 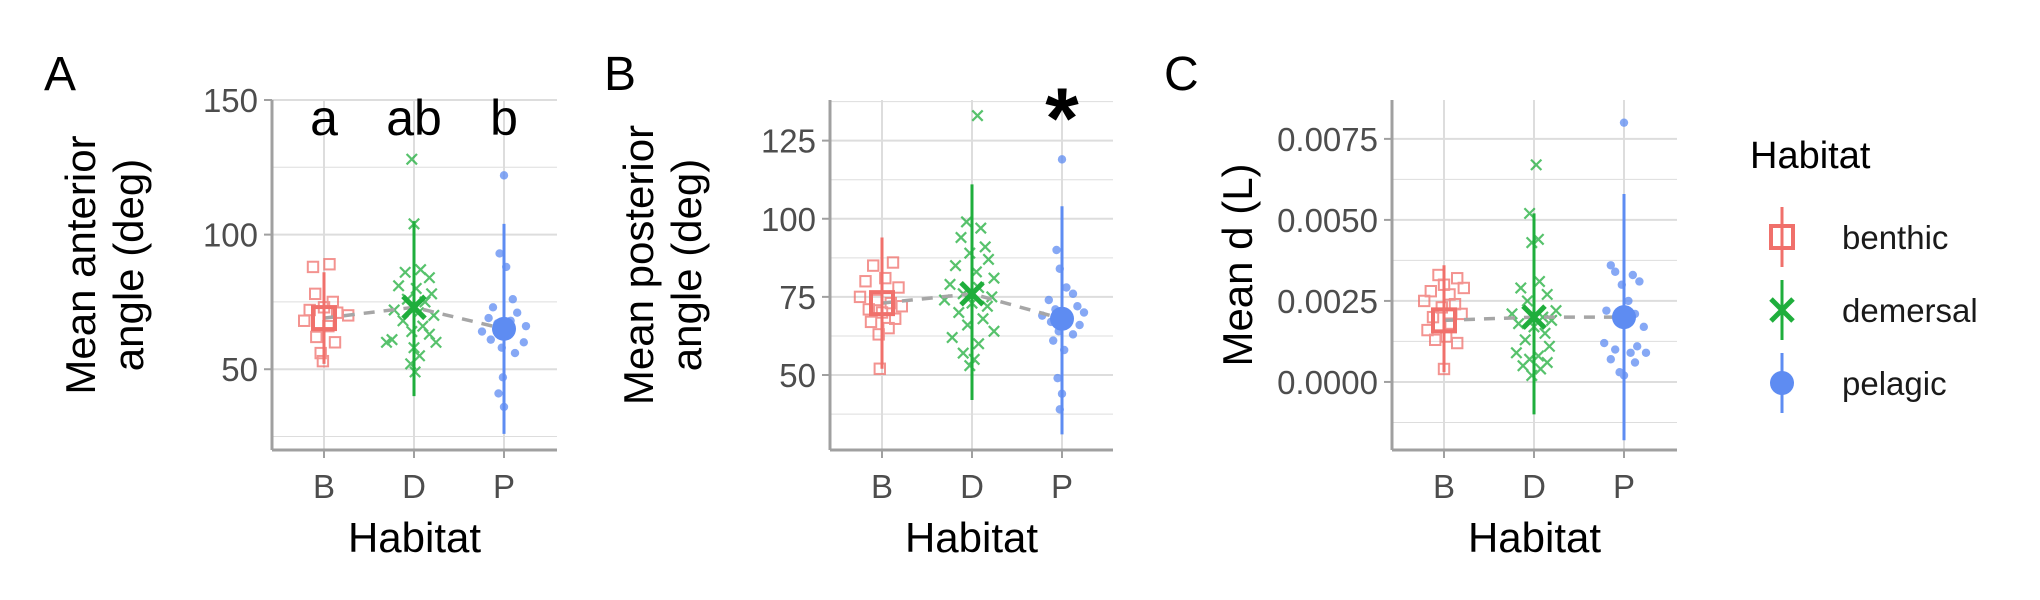 I want to click on significance-annotation: b, so click(x=504, y=118).